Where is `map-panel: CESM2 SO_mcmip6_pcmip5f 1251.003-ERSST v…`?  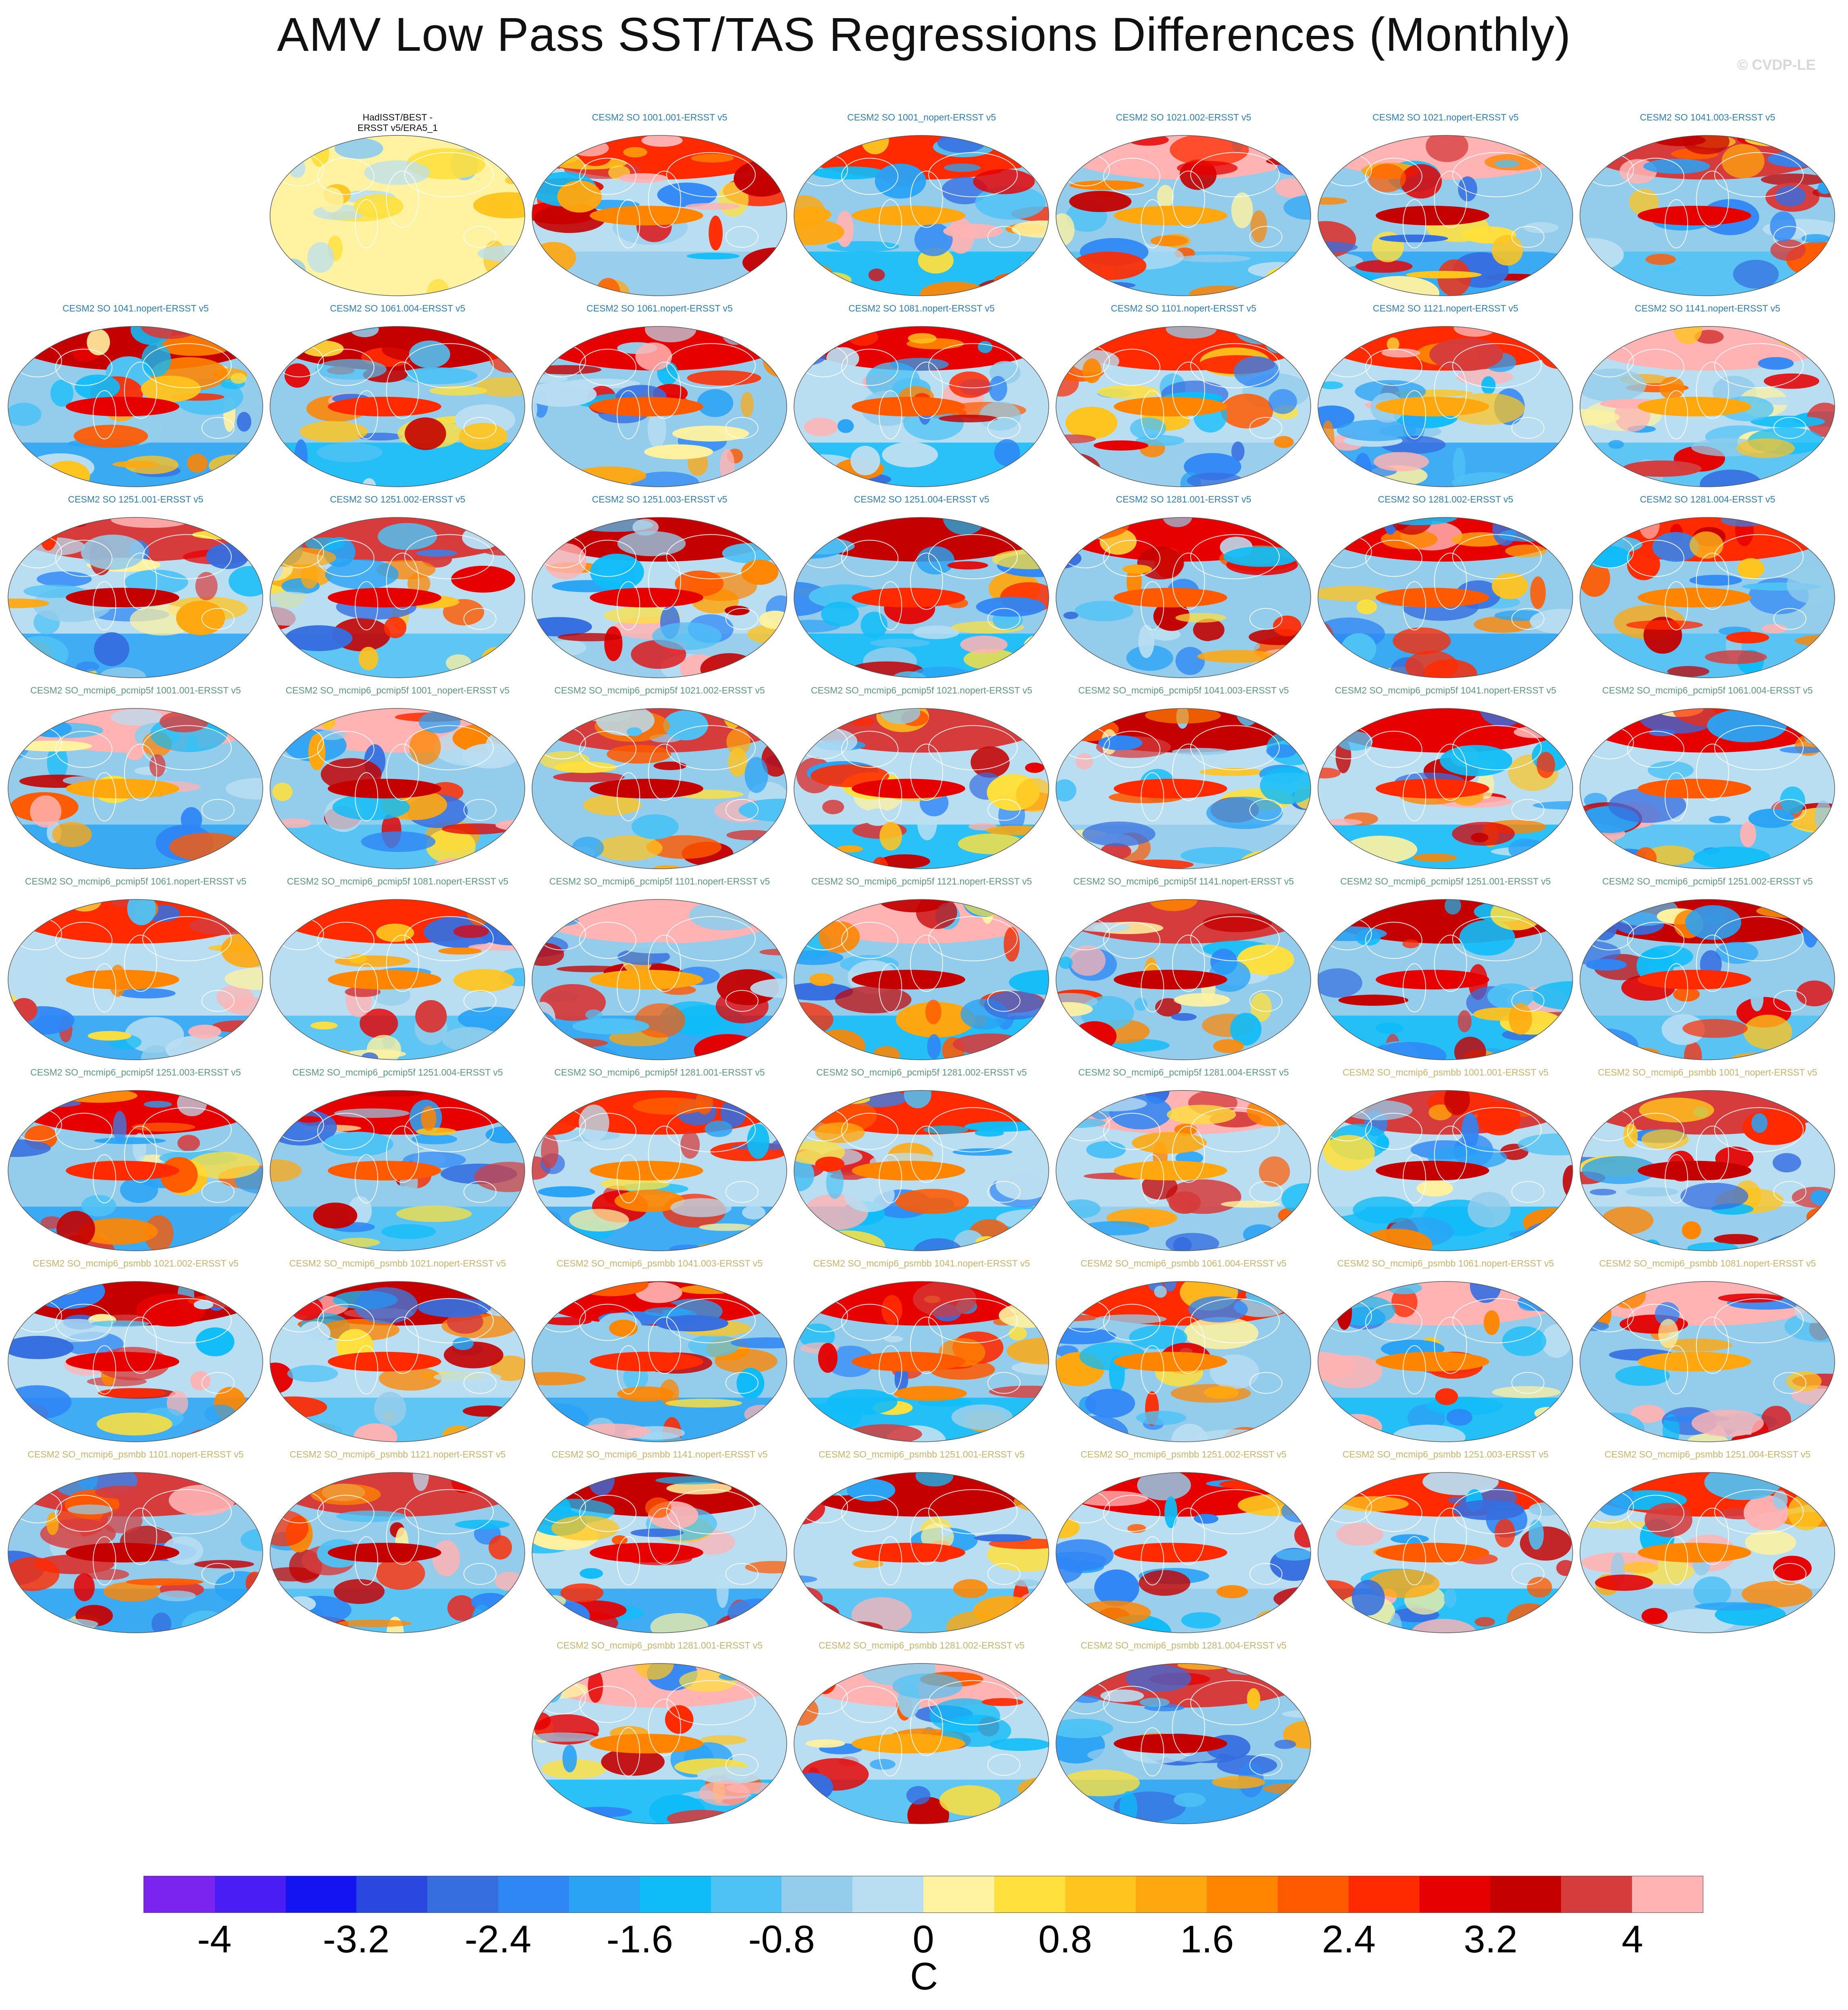
map-panel: CESM2 SO_mcmip6_pcmip5f 1251.003-ERSST v… is located at coordinates (135, 1162).